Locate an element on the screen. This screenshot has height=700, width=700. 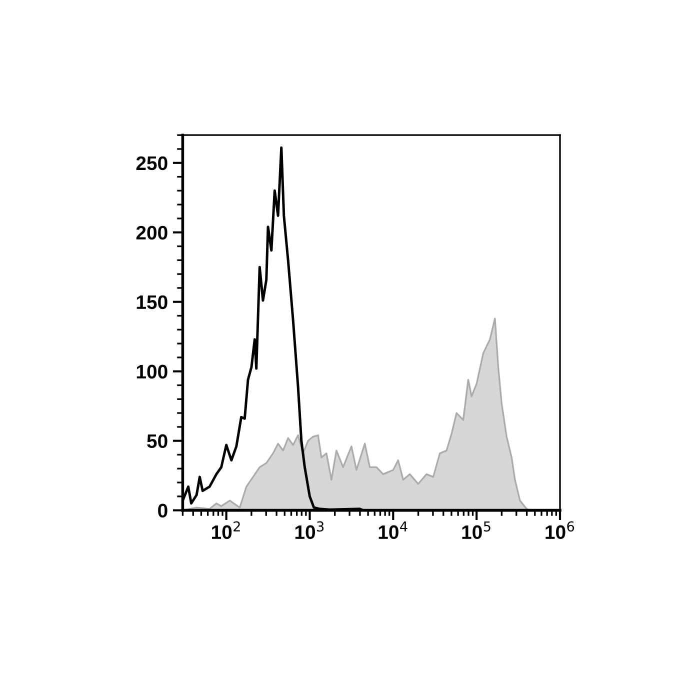
y-tick-label: 150 is located at coordinates (152, 302).